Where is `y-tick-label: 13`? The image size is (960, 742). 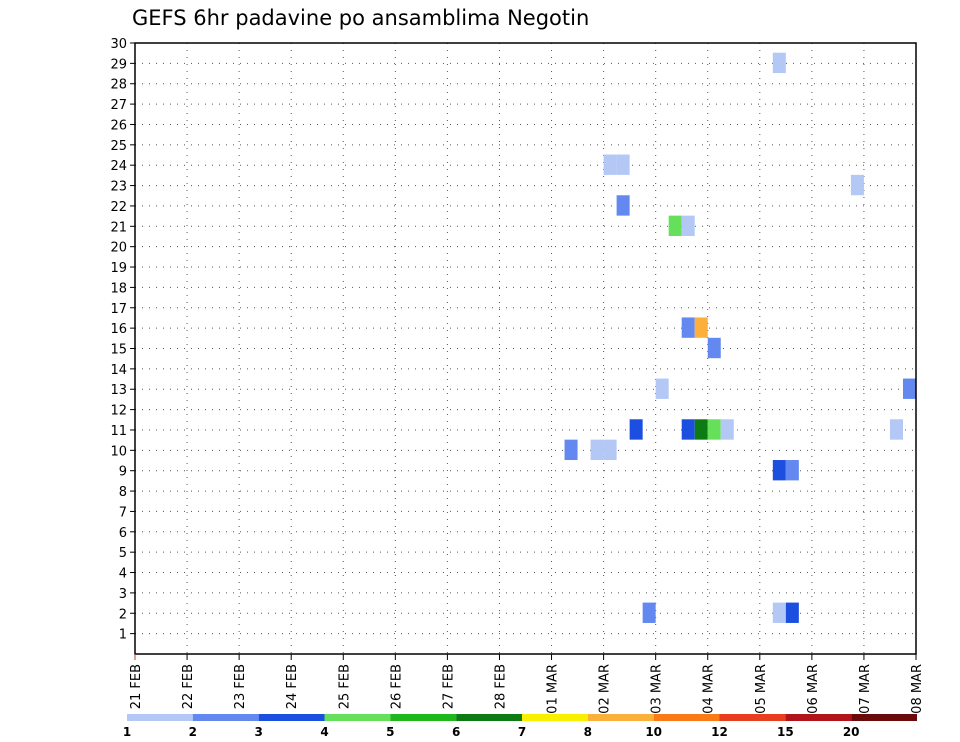 y-tick-label: 13 is located at coordinates (118, 390).